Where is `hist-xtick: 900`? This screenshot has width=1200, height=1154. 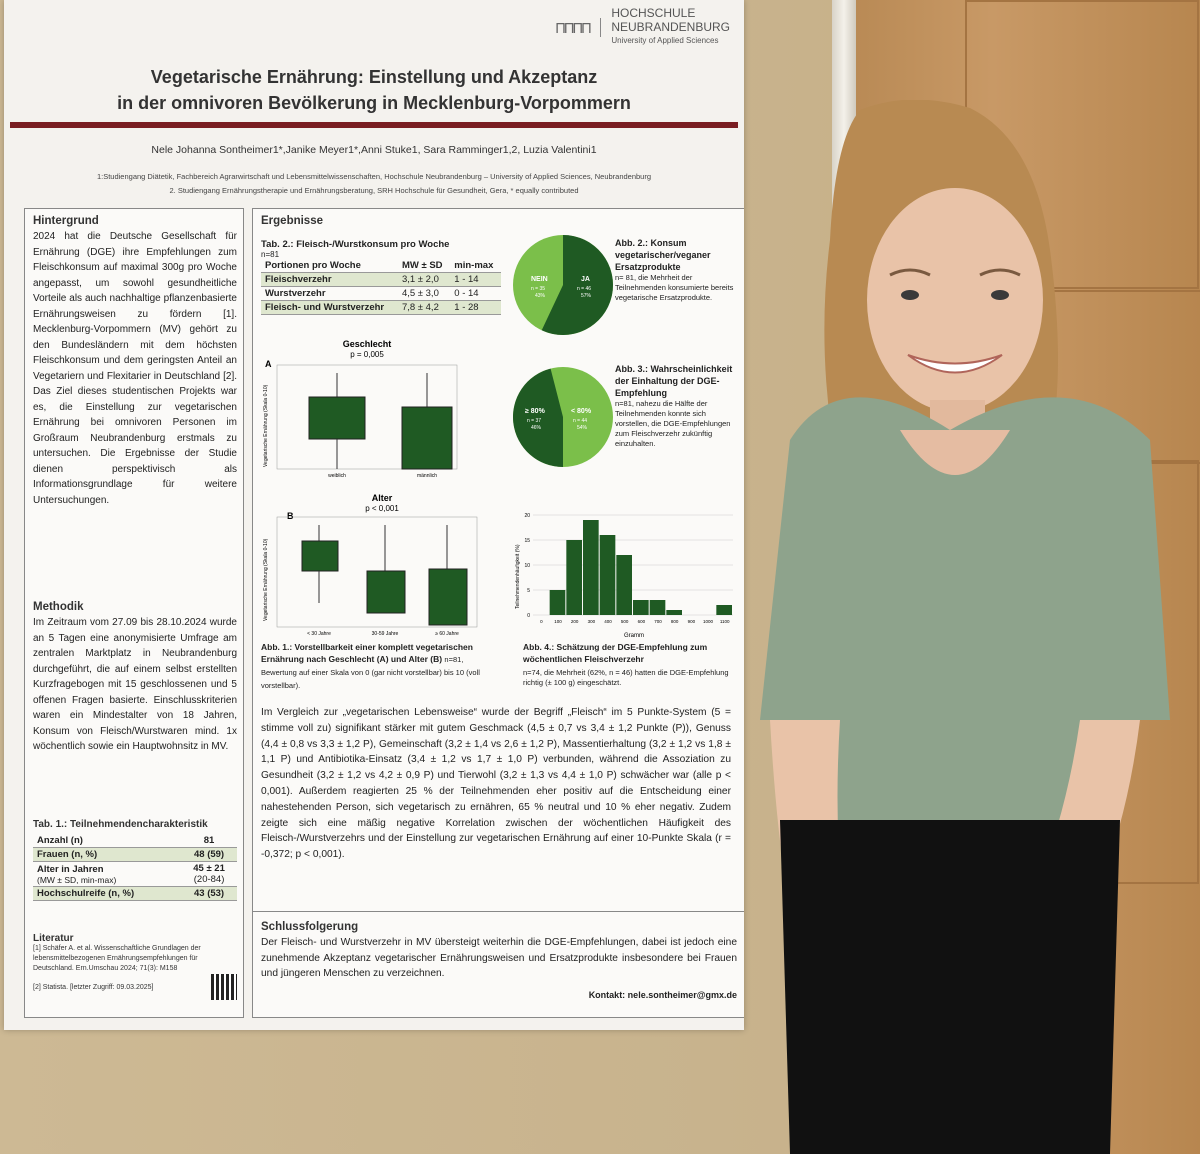 hist-xtick: 900 is located at coordinates (692, 621).